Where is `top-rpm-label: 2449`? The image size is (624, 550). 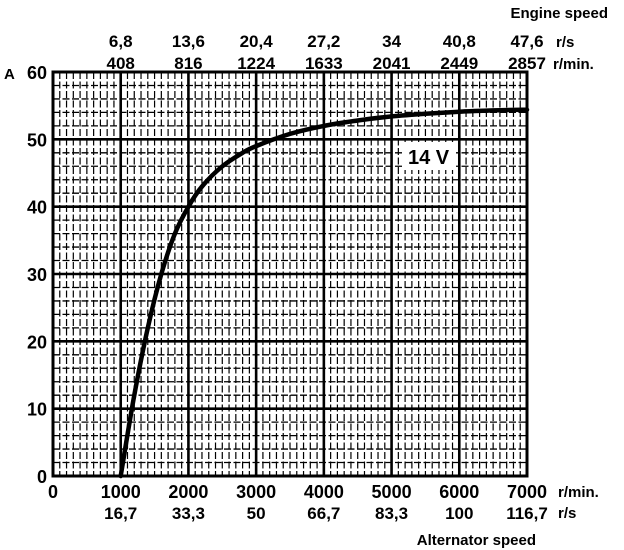 top-rpm-label: 2449 is located at coordinates (459, 63).